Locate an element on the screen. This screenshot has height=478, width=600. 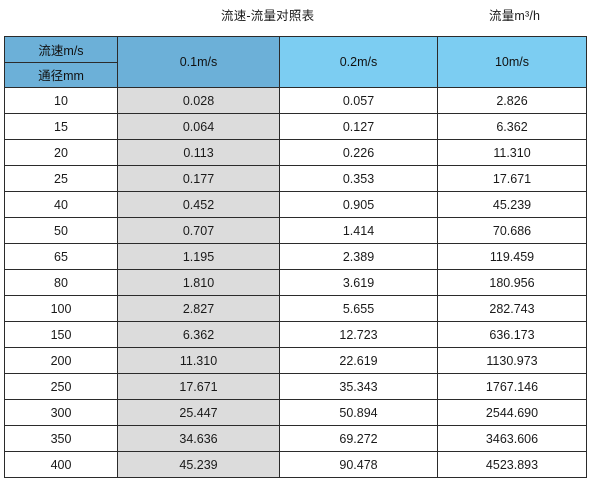
cell-flow-0-1: 1.195 is located at coordinates (198, 256).